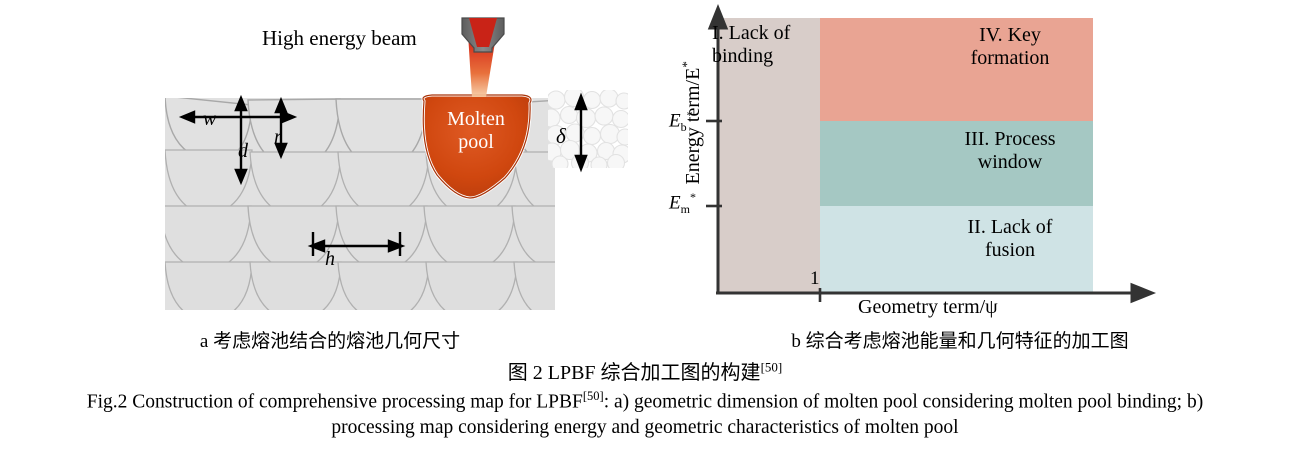  What do you see at coordinates (692, 197) in the screenshot?
I see `y-tick-em-sup: *` at bounding box center [692, 197].